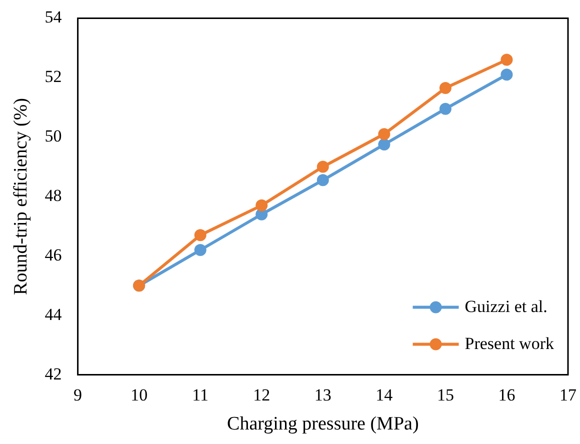  I want to click on y-tick-label: 42, so click(53, 374).